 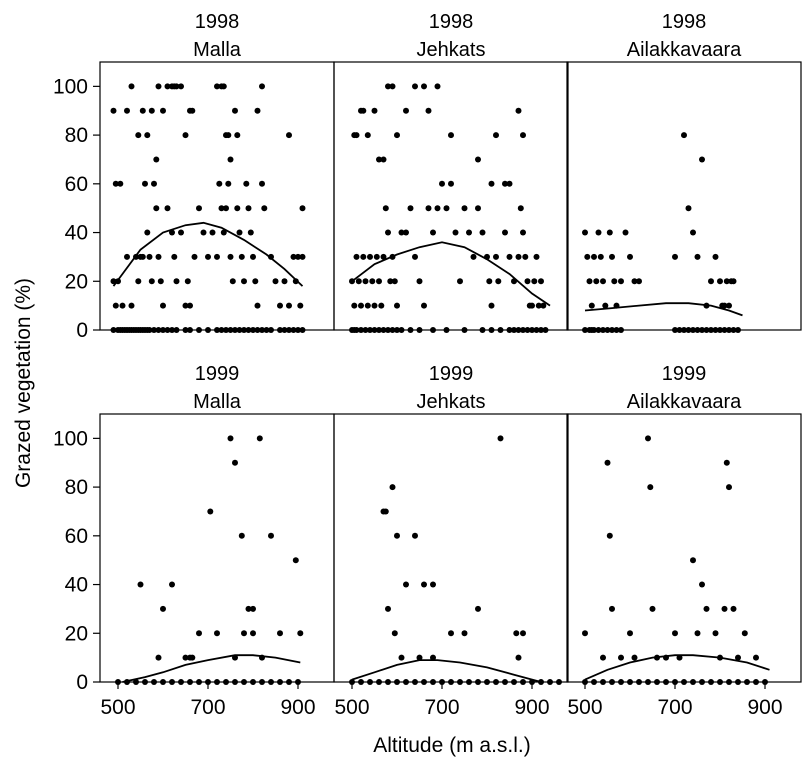 What do you see at coordinates (684, 402) in the screenshot?
I see `panel-site: Ailakkavaara` at bounding box center [684, 402].